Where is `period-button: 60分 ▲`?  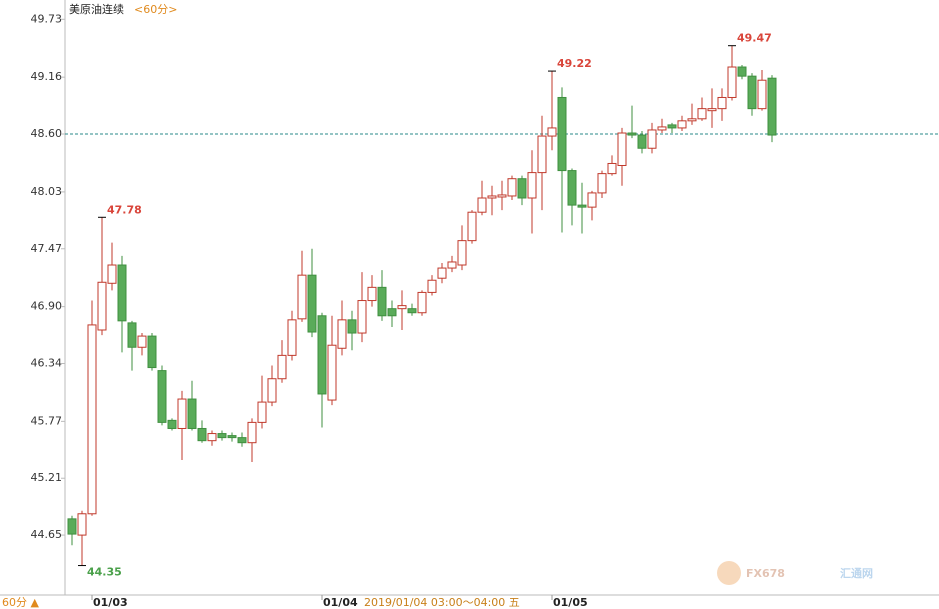 period-button: 60分 ▲ is located at coordinates (20, 602).